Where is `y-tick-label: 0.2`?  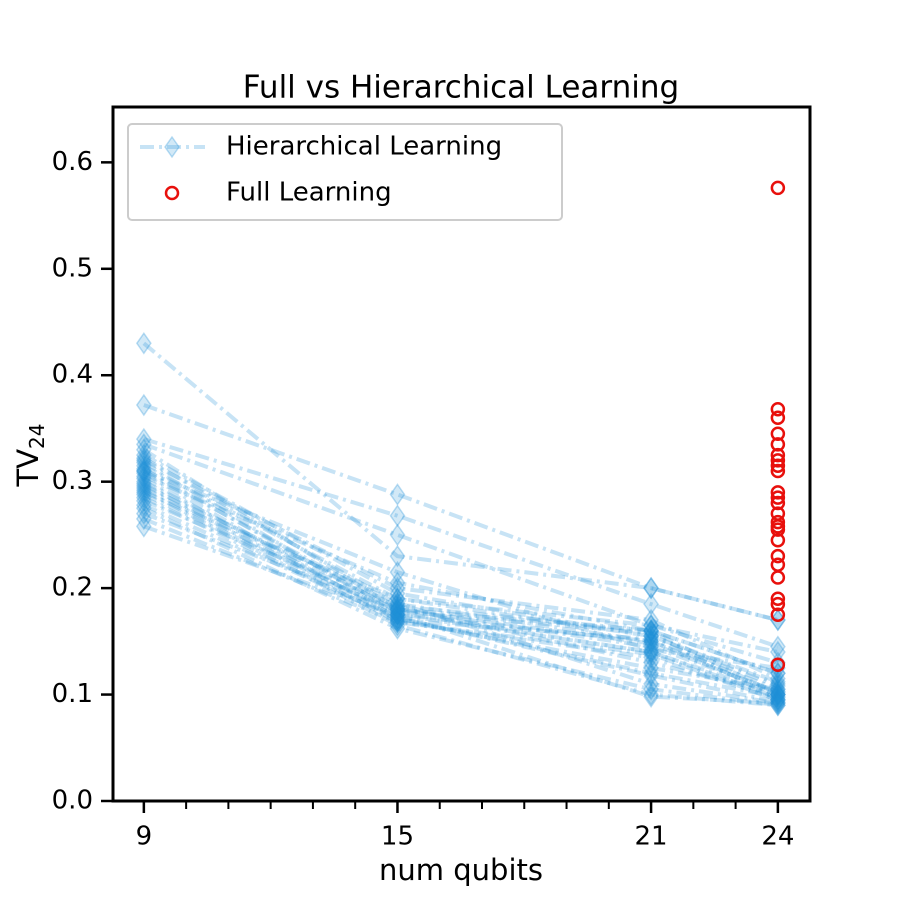
y-tick-label: 0.2 is located at coordinates (72, 588).